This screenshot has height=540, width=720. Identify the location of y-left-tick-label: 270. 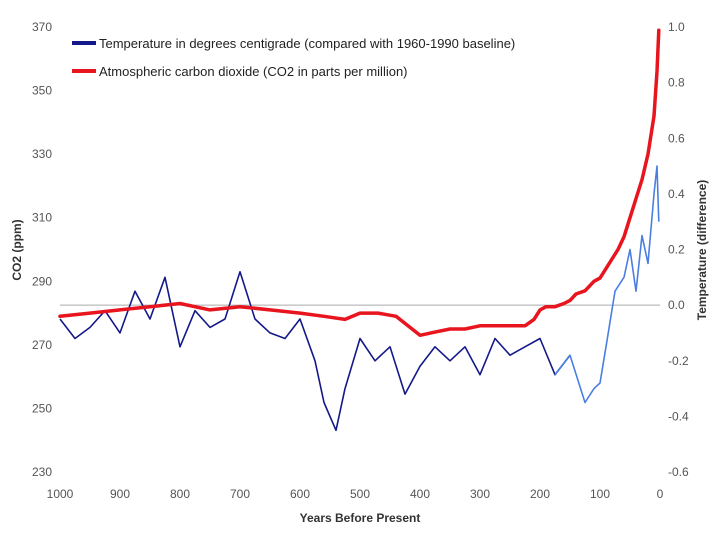
(42, 345).